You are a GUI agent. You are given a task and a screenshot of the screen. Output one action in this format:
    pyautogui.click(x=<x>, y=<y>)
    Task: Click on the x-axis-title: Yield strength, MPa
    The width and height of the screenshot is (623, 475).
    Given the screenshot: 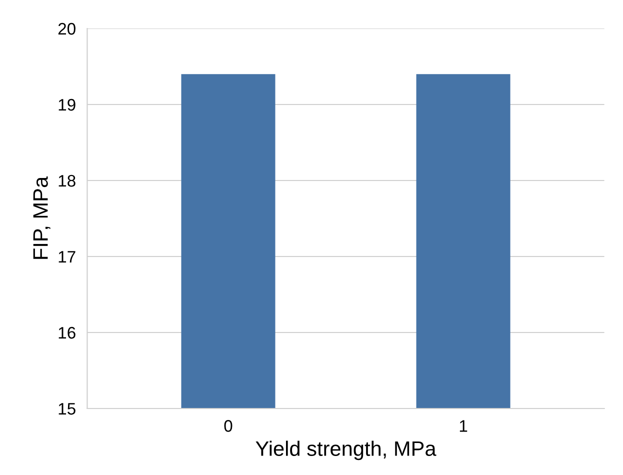 What is the action you would take?
    pyautogui.click(x=346, y=450)
    